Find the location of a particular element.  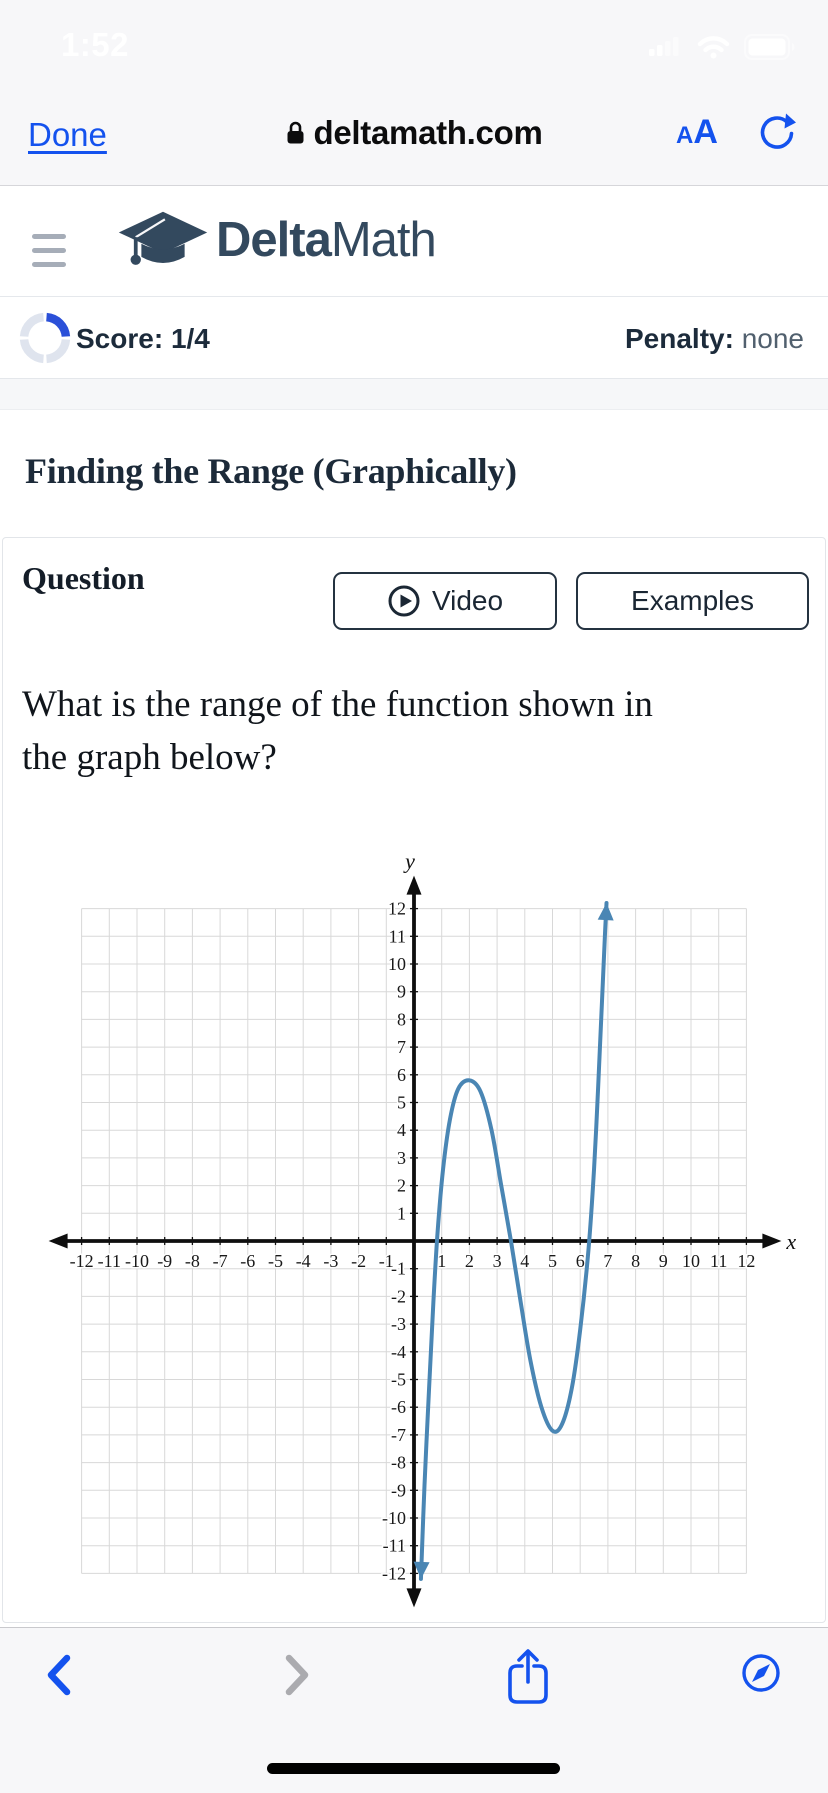

svg-text: y is located at coordinates (409, 861).